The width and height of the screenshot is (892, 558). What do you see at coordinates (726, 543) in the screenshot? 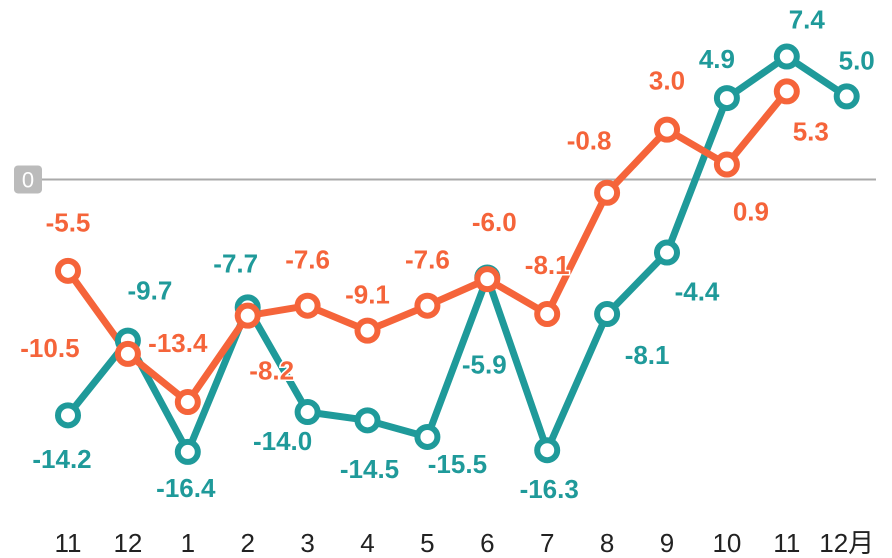
I see `x-tick-label: 10` at bounding box center [726, 543].